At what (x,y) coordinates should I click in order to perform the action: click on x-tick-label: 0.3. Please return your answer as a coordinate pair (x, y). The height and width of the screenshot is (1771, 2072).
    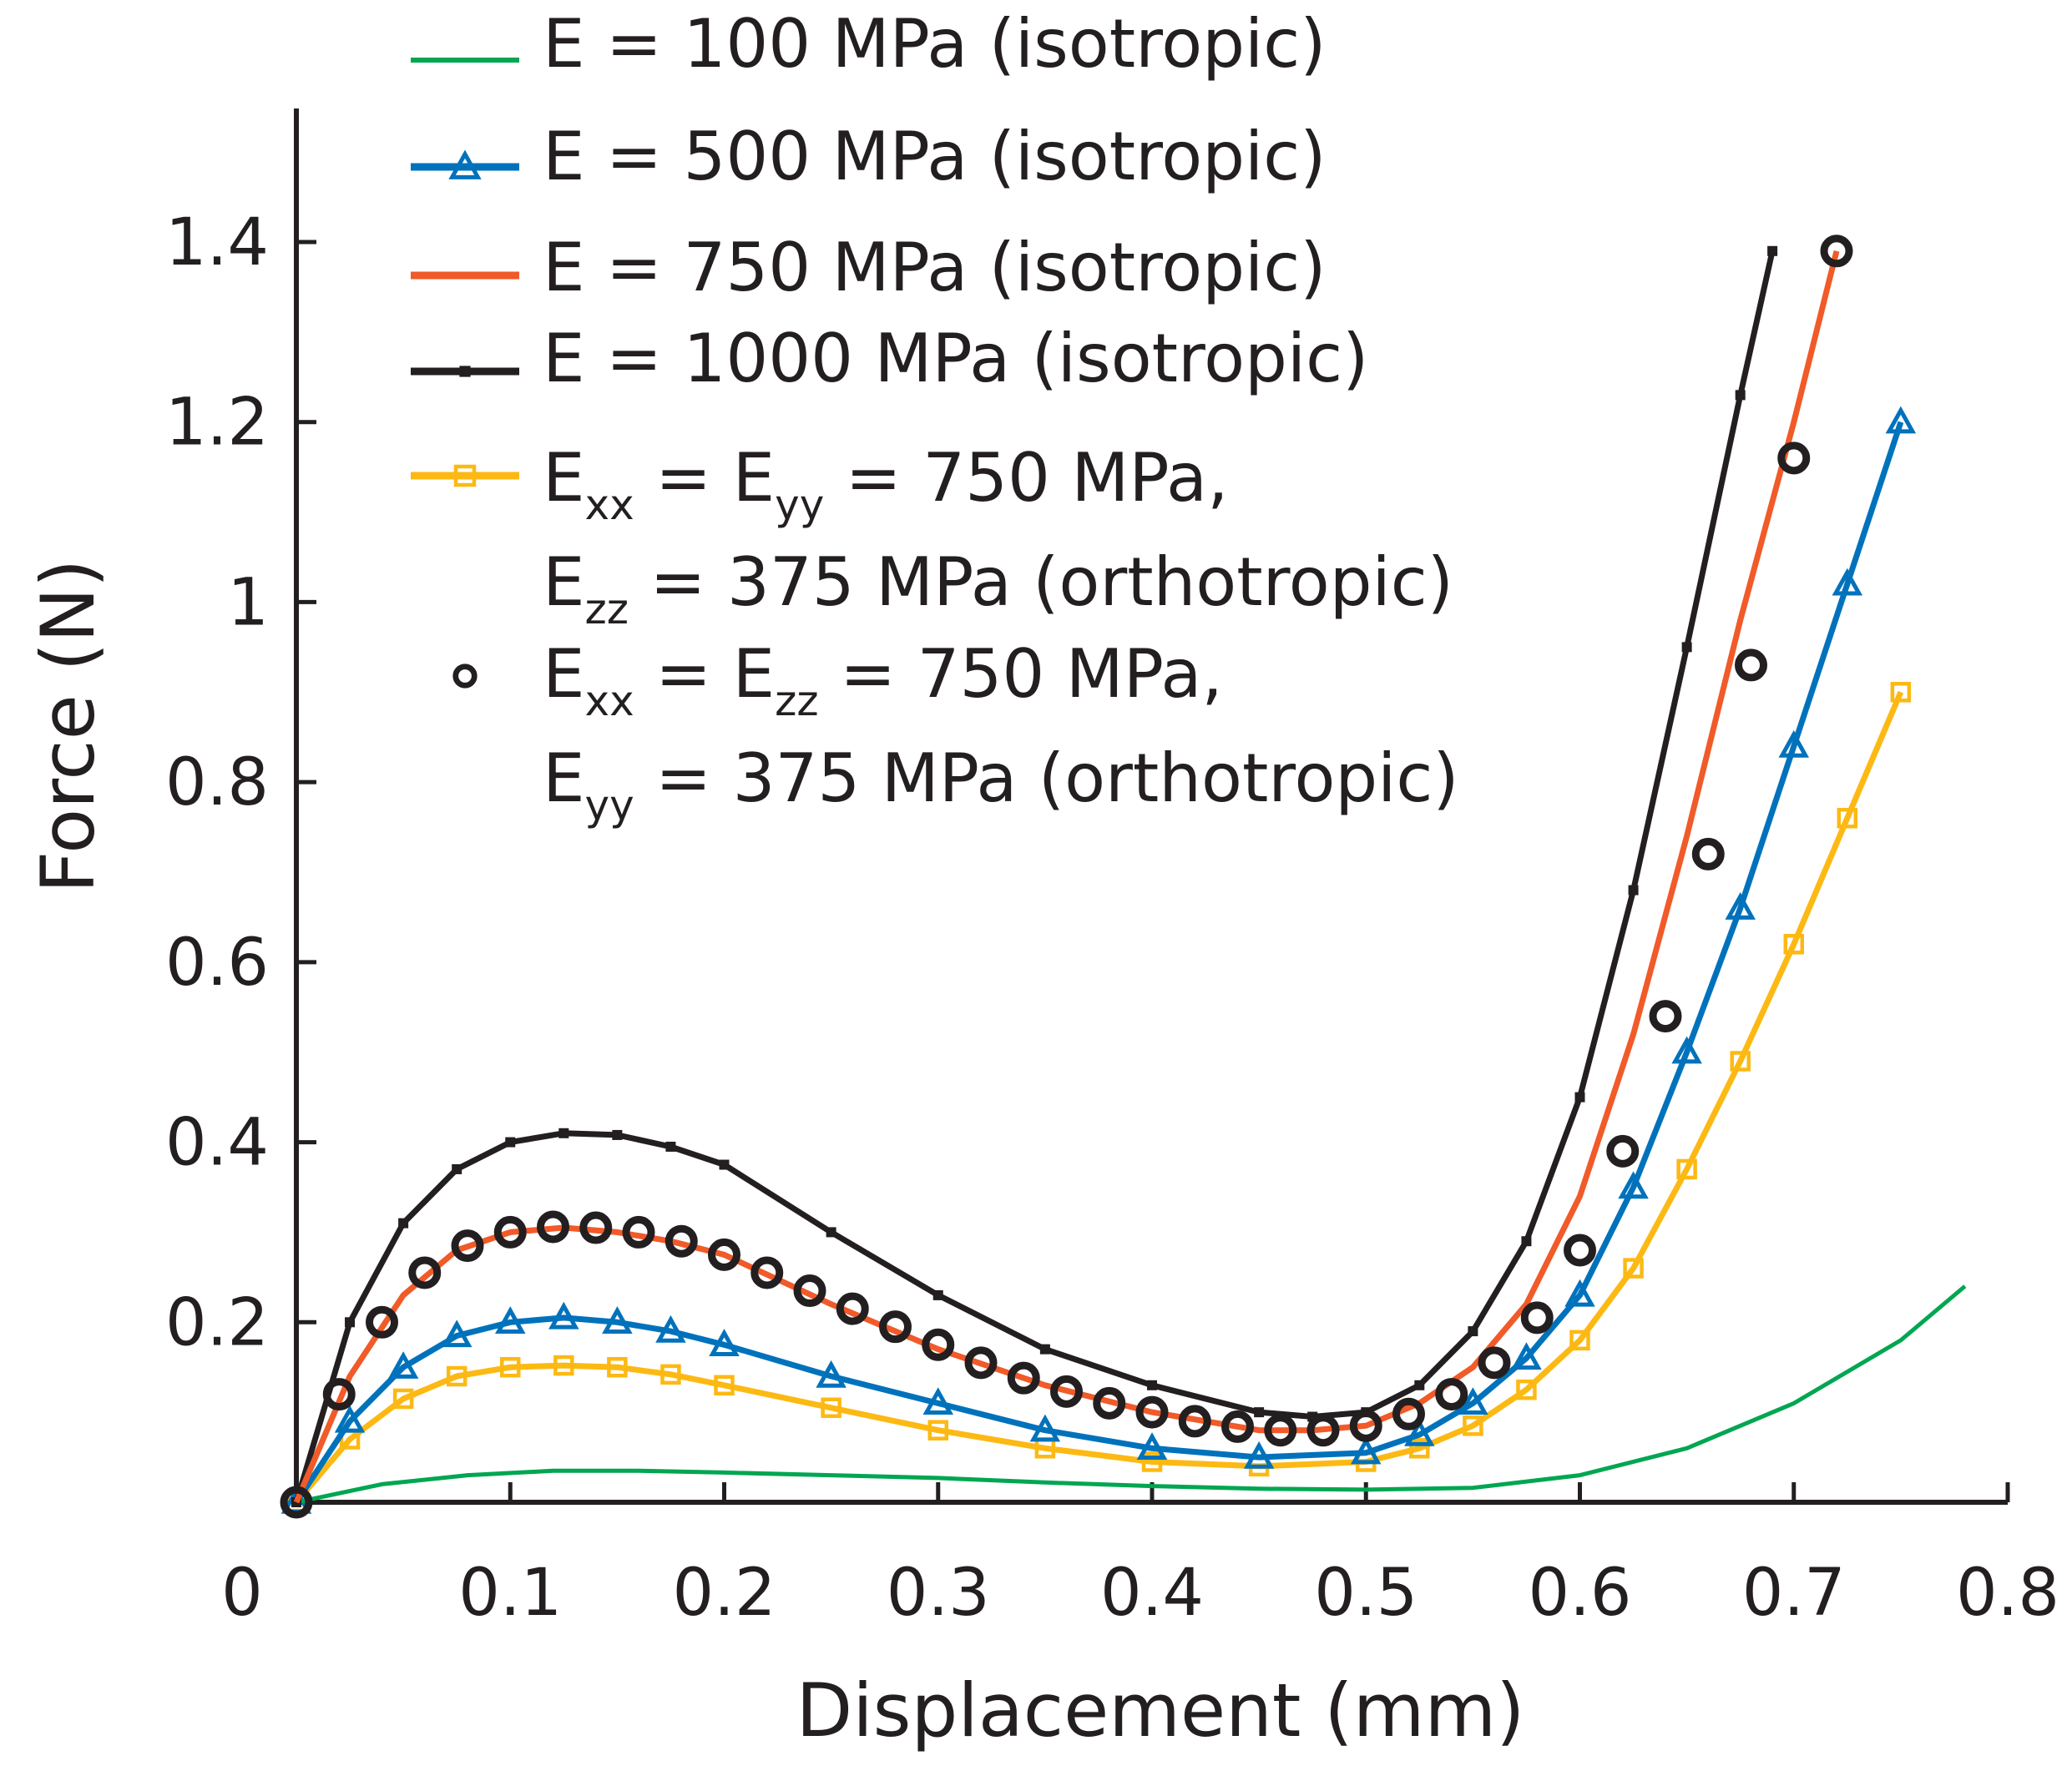
    Looking at the image, I should click on (938, 1593).